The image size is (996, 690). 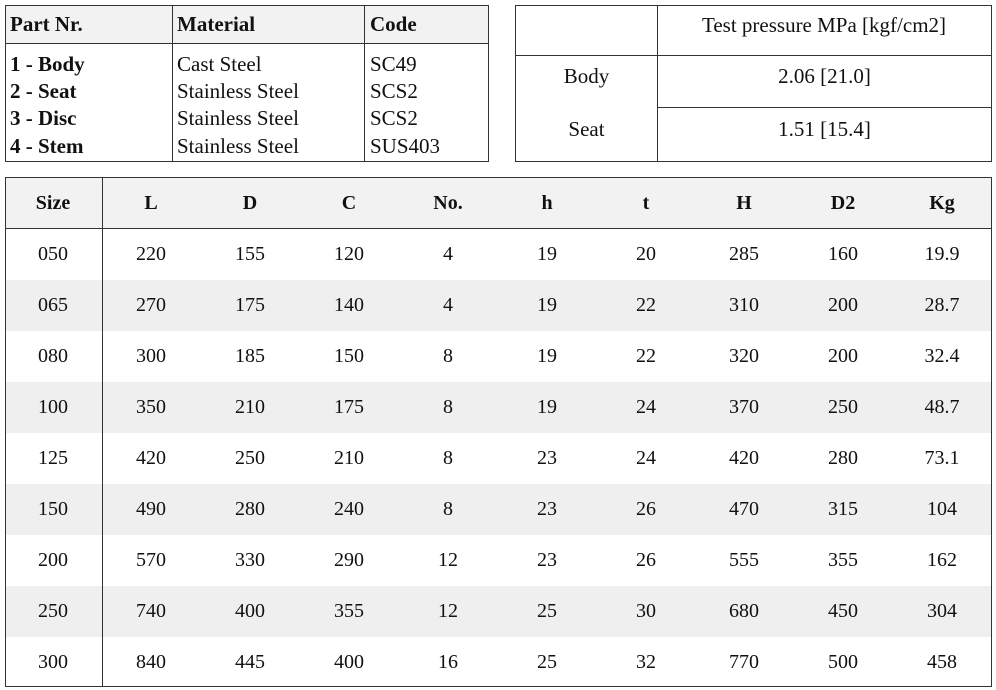 What do you see at coordinates (151, 611) in the screenshot?
I see `table-cell-l: 740` at bounding box center [151, 611].